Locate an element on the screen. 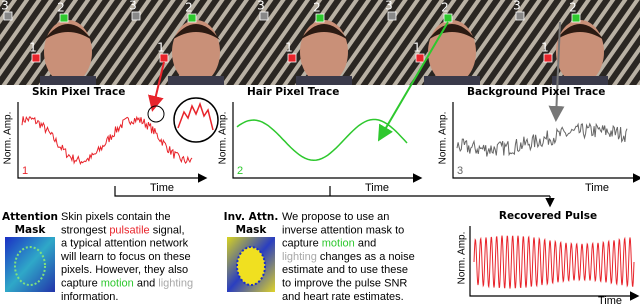 The width and height of the screenshot is (640, 307). text-run: a typical attention network is located at coordinates (125, 244).